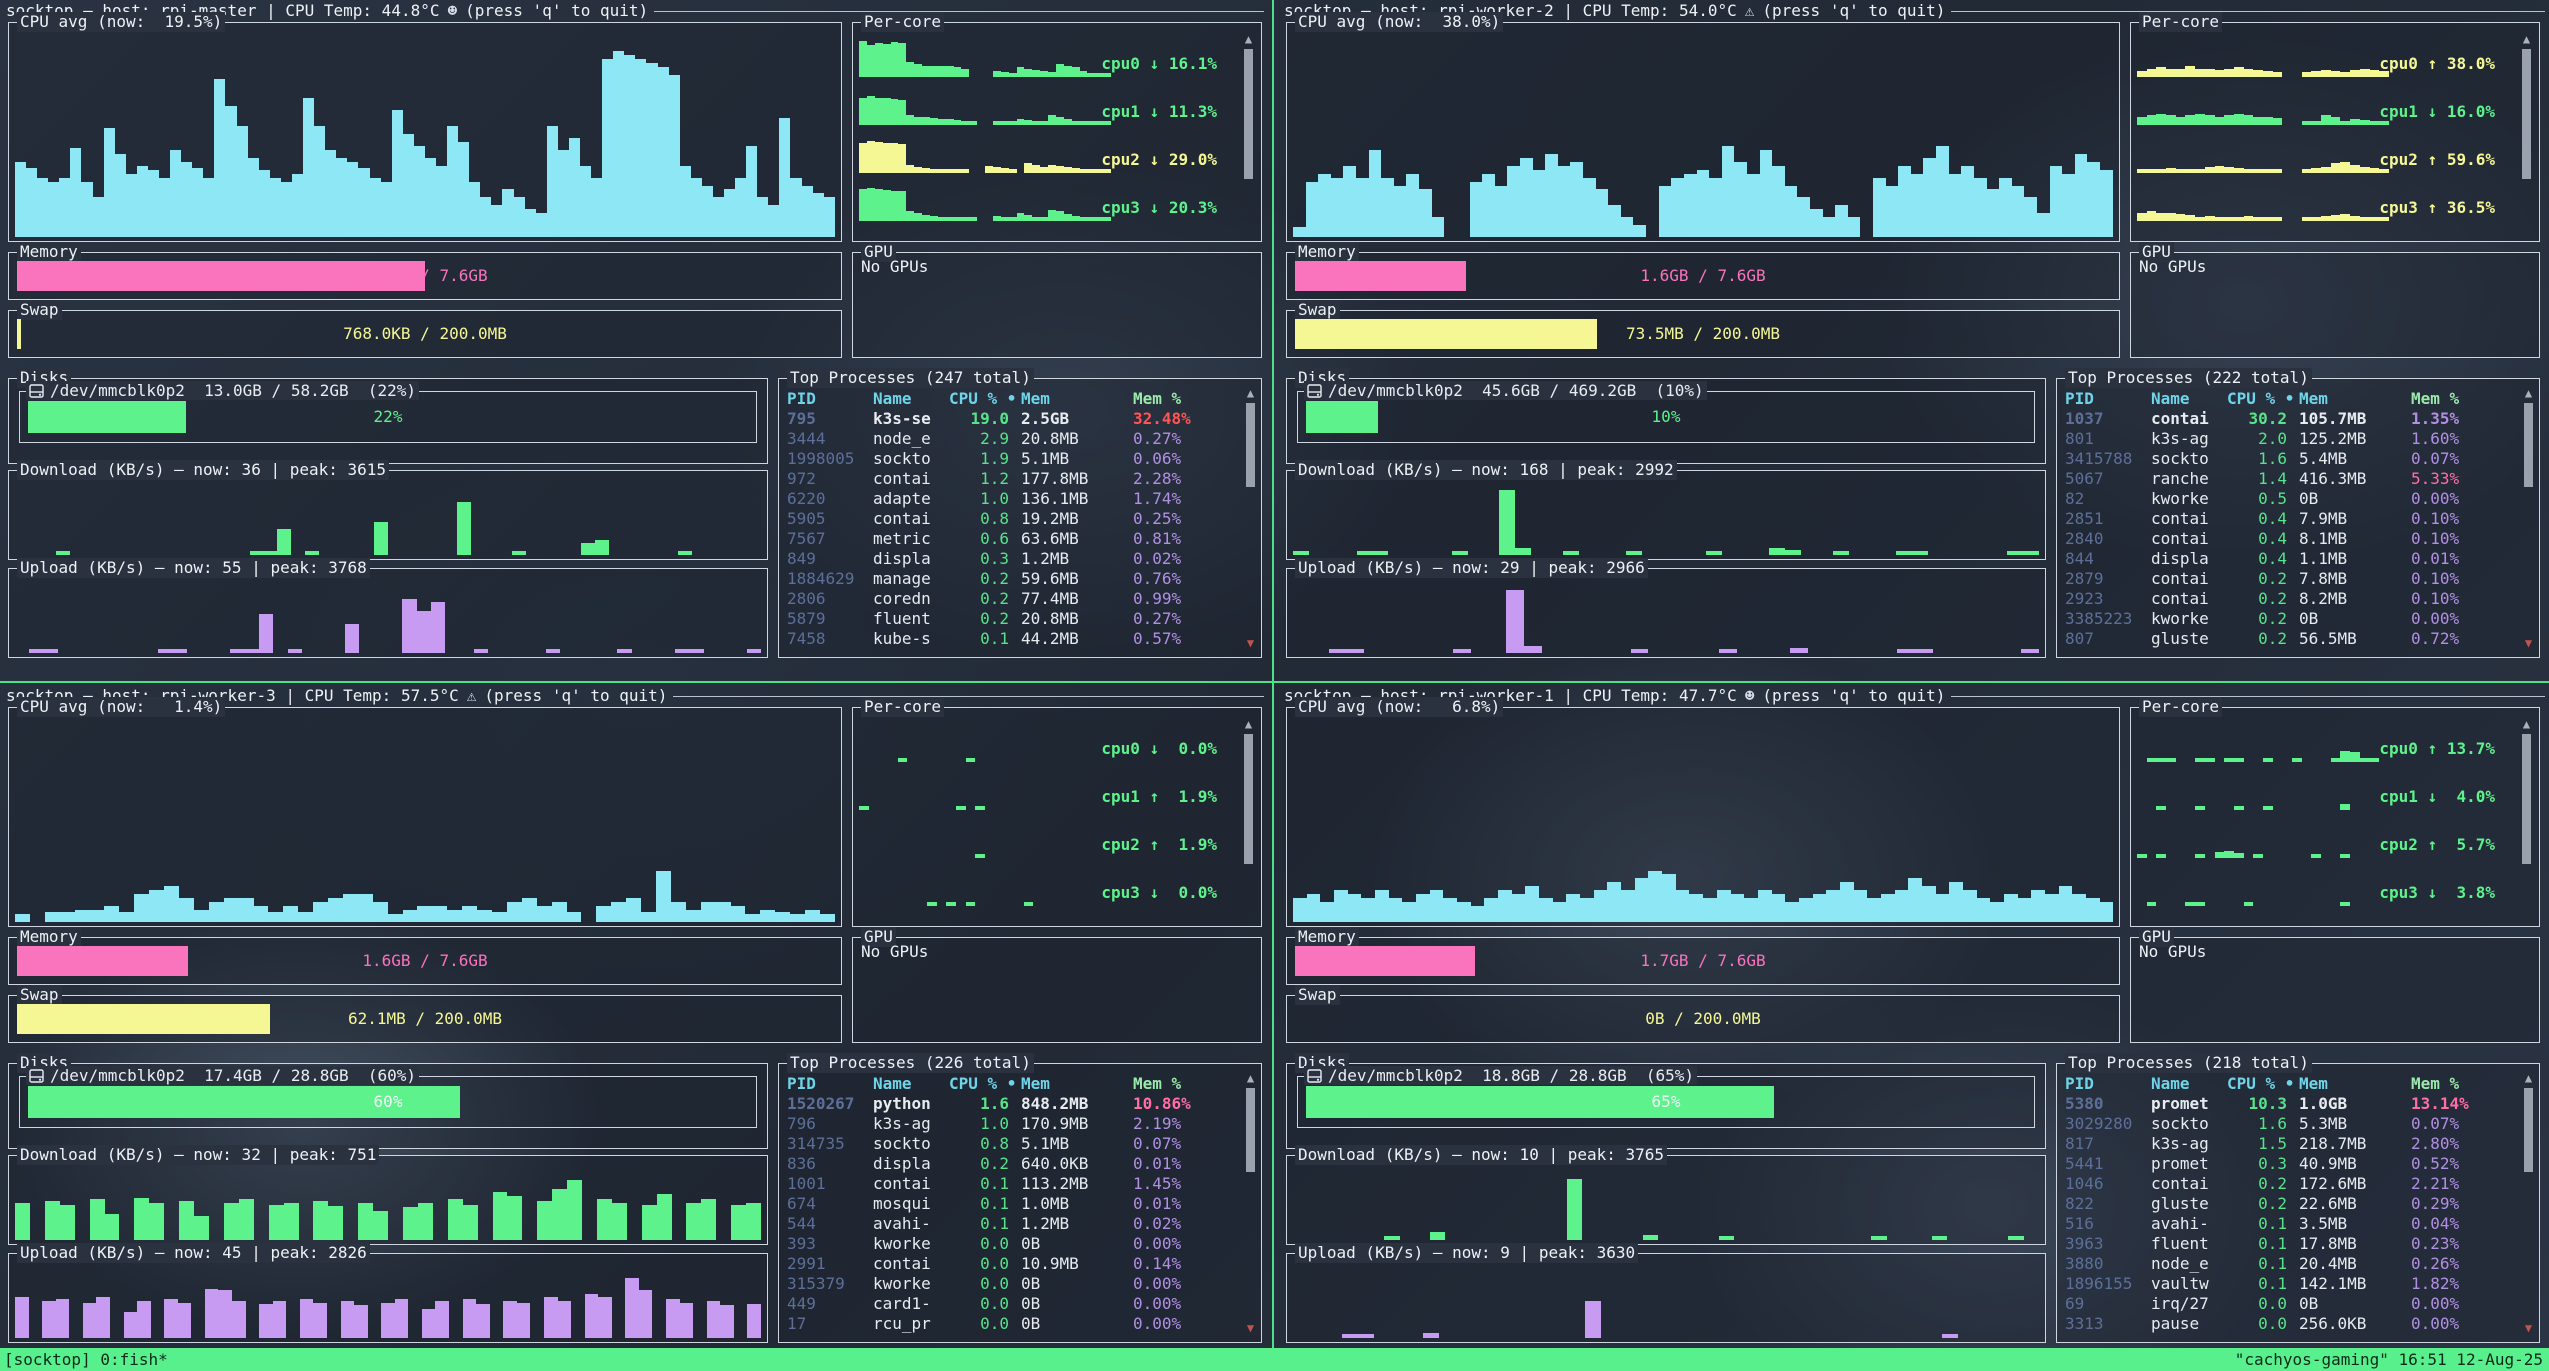 This screenshot has width=2549, height=1371. Describe the element at coordinates (2262, 1203) in the screenshot. I see `process-row: 822 gluste 0.2 22.6MB 0.29%` at that location.